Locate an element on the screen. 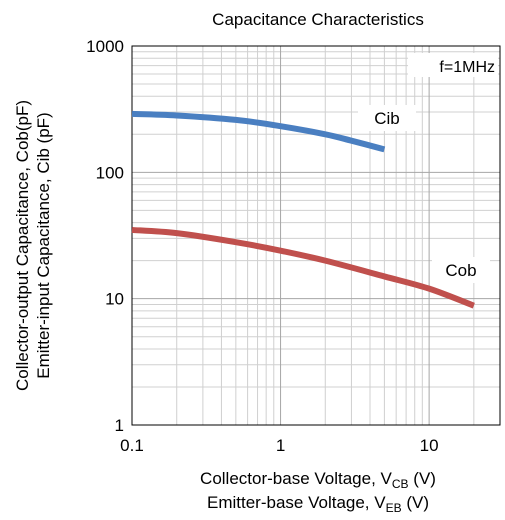 The image size is (505, 520). x-axis-label-line: Emitter-base Voltage, VEB (V) is located at coordinates (318, 504).